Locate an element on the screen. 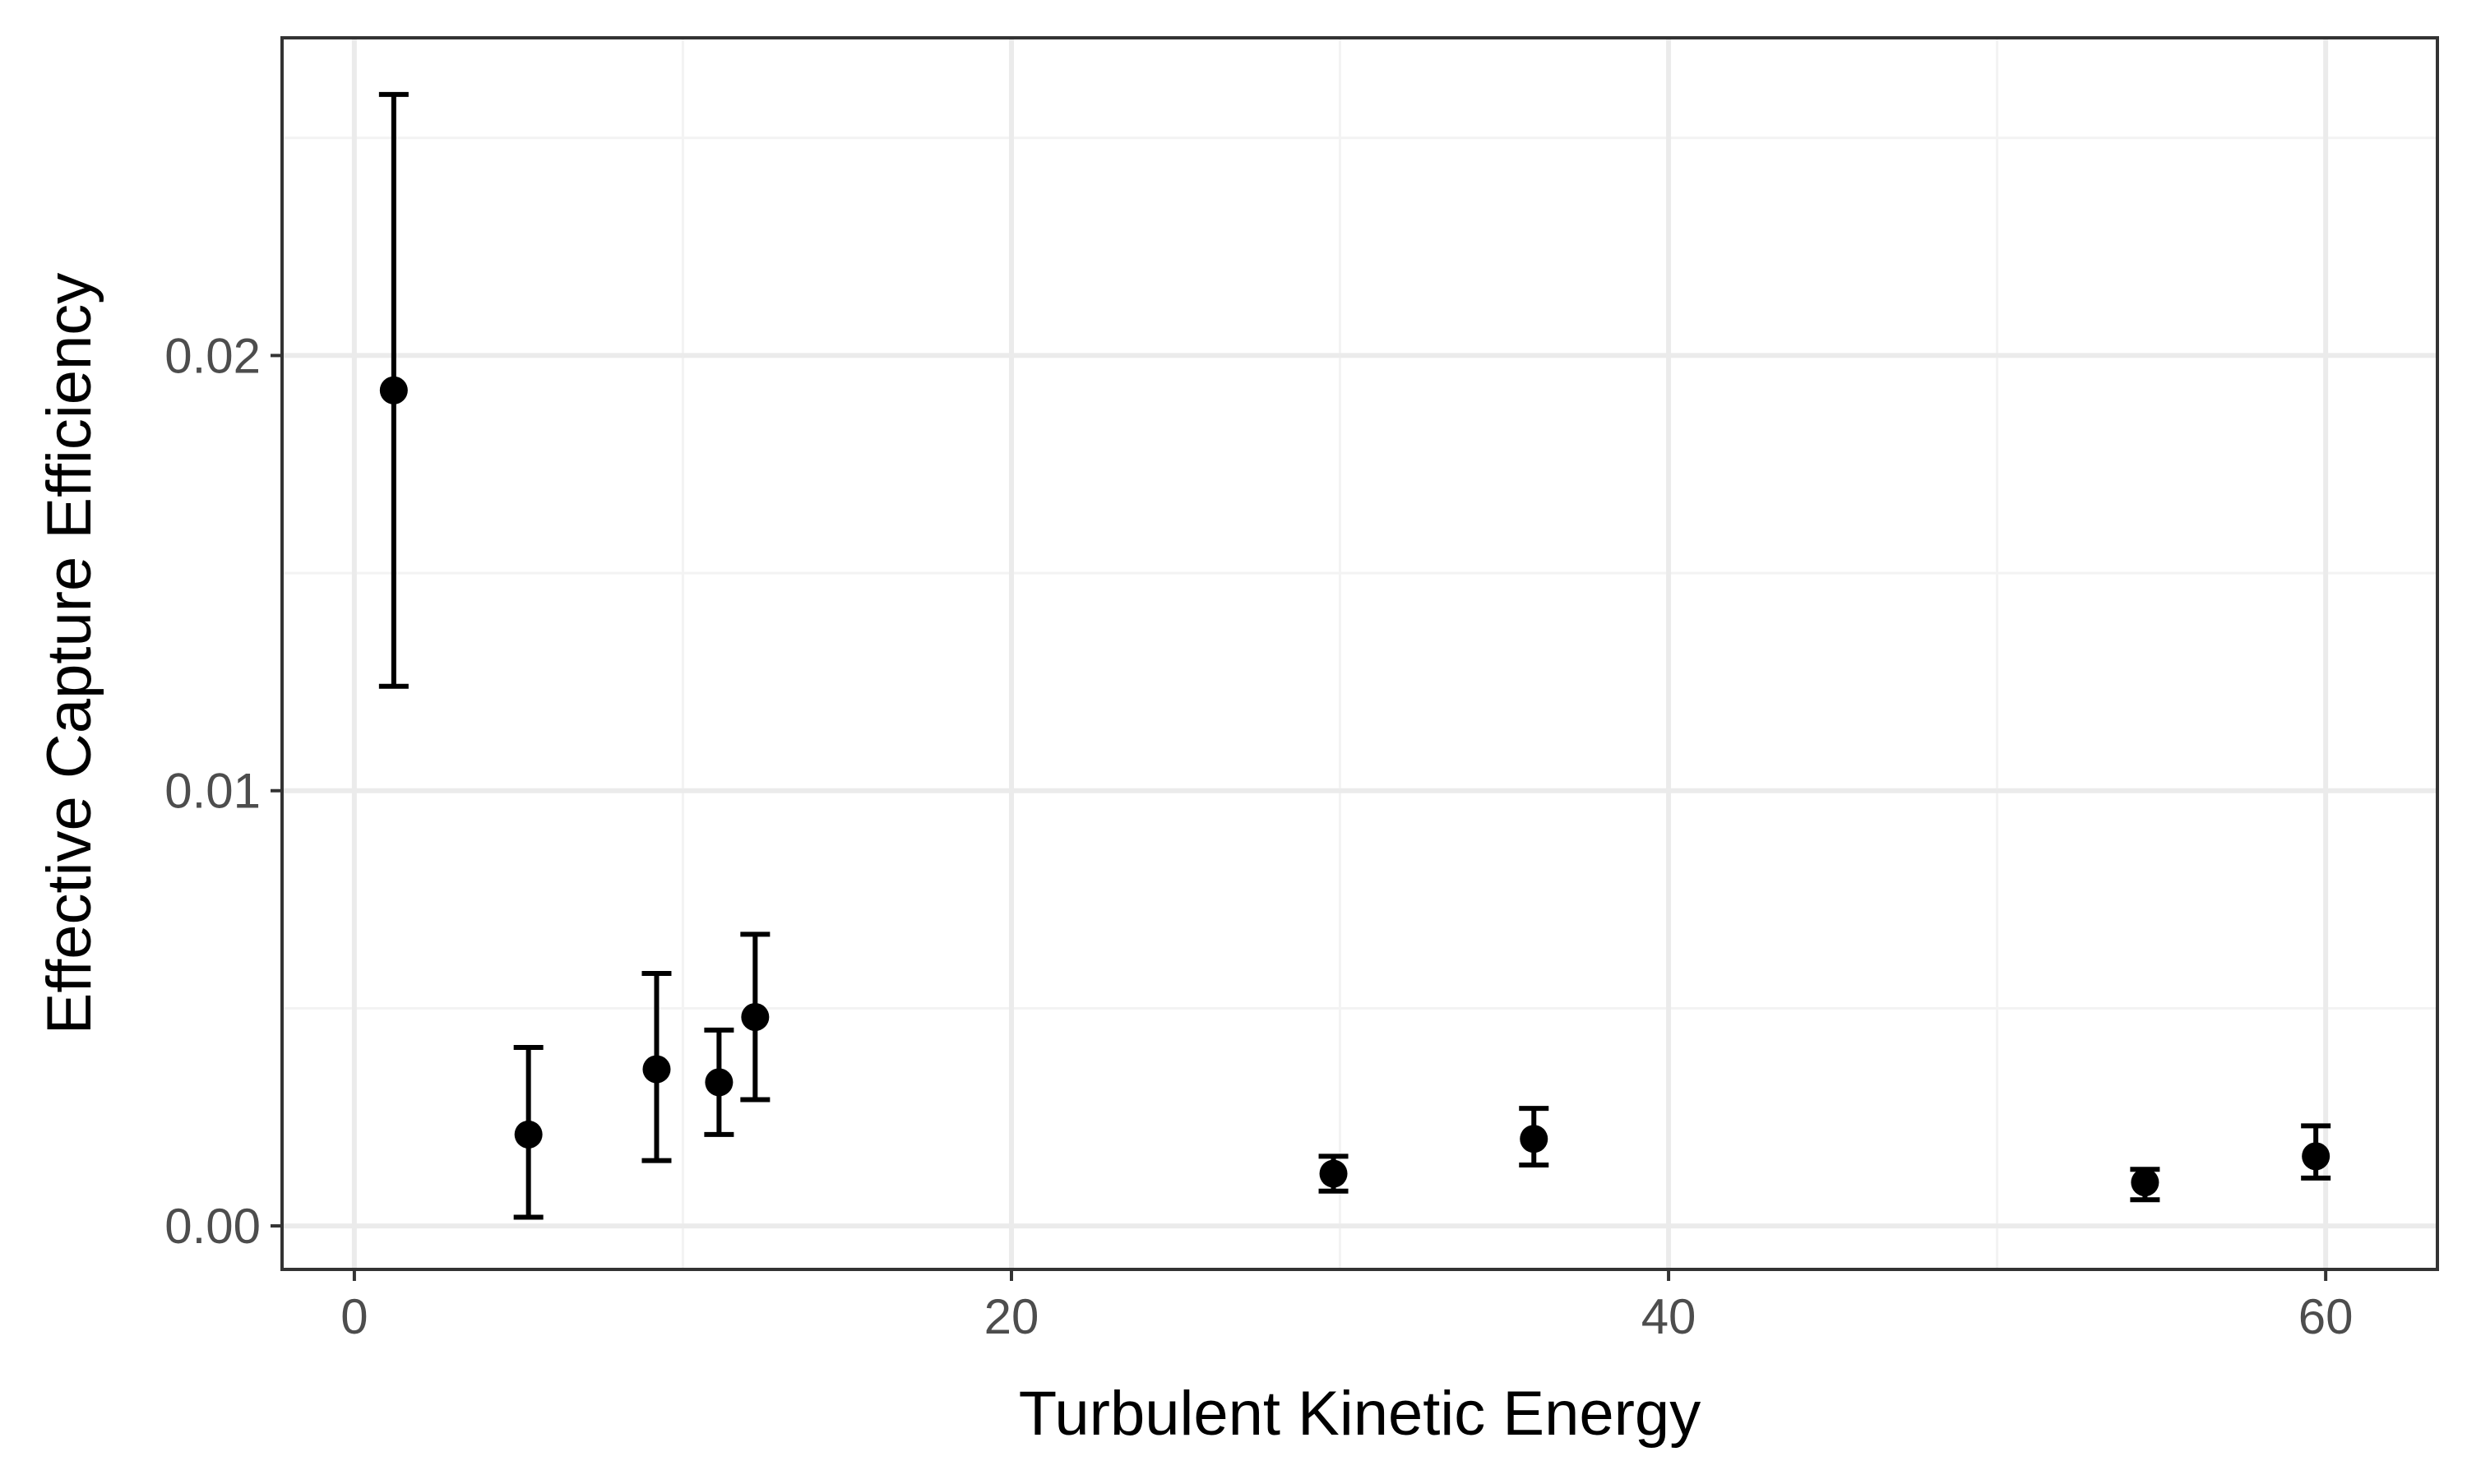 The height and width of the screenshot is (1484, 2467). x-axis-title: Turbulent Kinetic Energy is located at coordinates (1360, 1414).